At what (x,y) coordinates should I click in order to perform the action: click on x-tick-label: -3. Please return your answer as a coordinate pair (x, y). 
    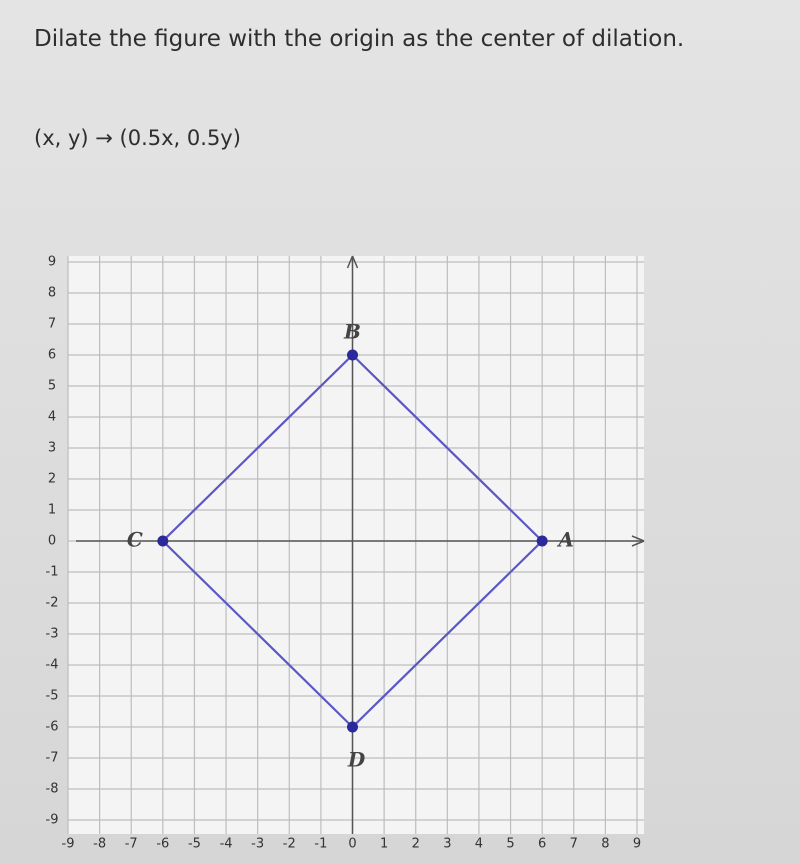
    Looking at the image, I should click on (257, 844).